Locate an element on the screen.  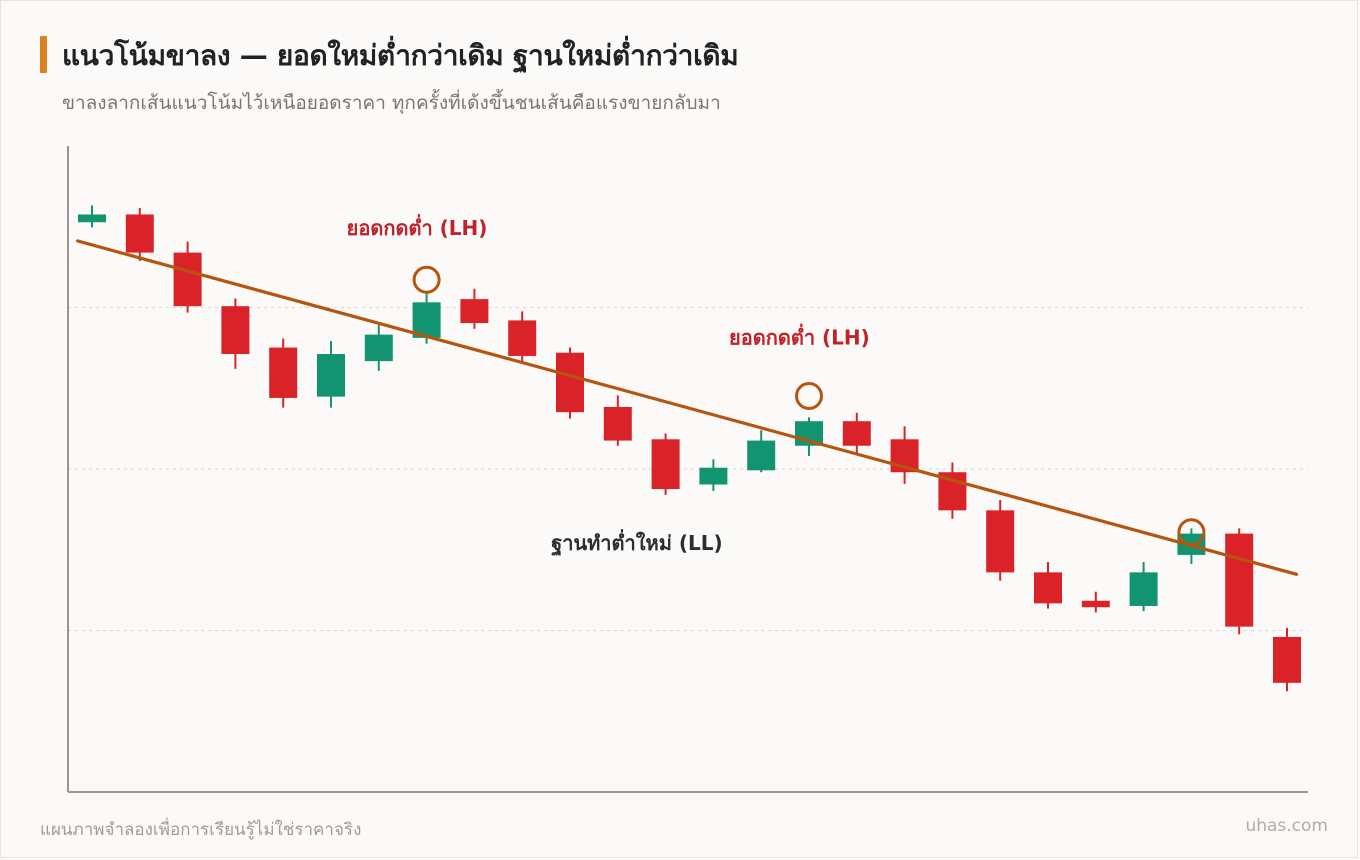
lower-low-label: ฐานทำต่ำใหม่ (LL) is located at coordinates (636, 542).